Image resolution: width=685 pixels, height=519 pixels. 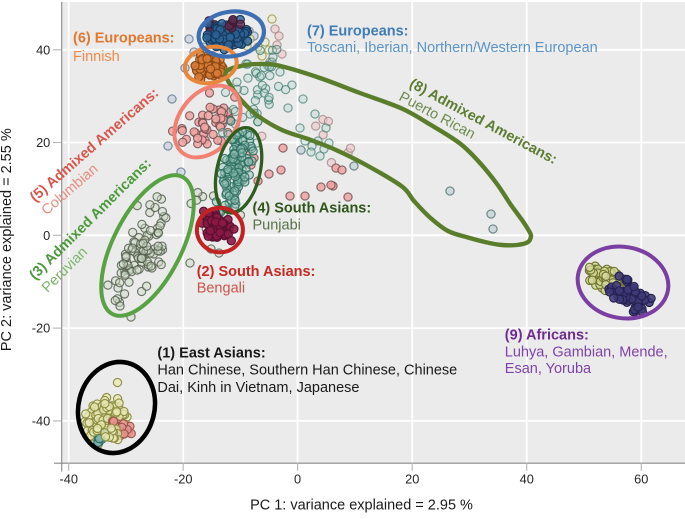 I want to click on svg-text: Luhya, Gambian, Mende,, so click(x=586, y=352).